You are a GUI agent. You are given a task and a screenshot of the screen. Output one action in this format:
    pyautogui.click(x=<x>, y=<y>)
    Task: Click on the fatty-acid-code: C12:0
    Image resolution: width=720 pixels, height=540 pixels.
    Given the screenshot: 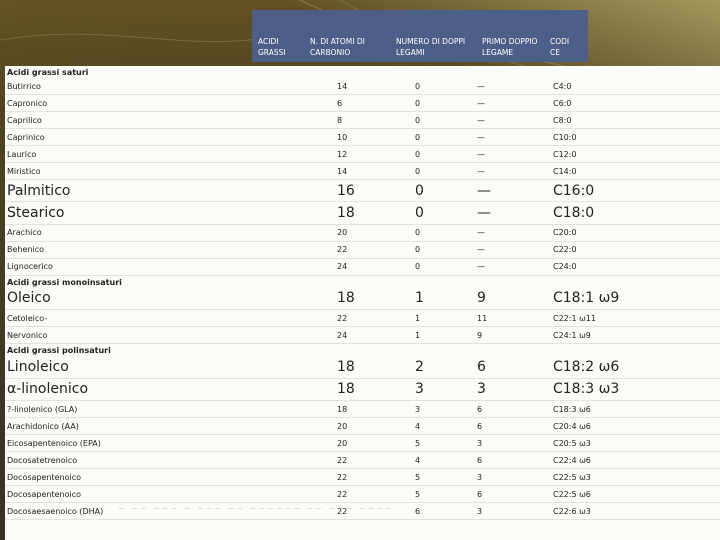 What is the action you would take?
    pyautogui.click(x=565, y=154)
    